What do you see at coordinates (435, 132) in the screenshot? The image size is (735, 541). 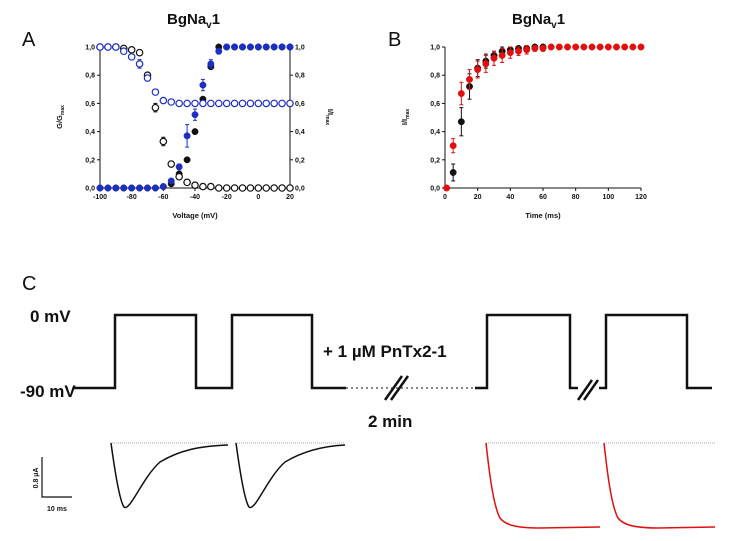 I see `y-tick-label: 0,4` at bounding box center [435, 132].